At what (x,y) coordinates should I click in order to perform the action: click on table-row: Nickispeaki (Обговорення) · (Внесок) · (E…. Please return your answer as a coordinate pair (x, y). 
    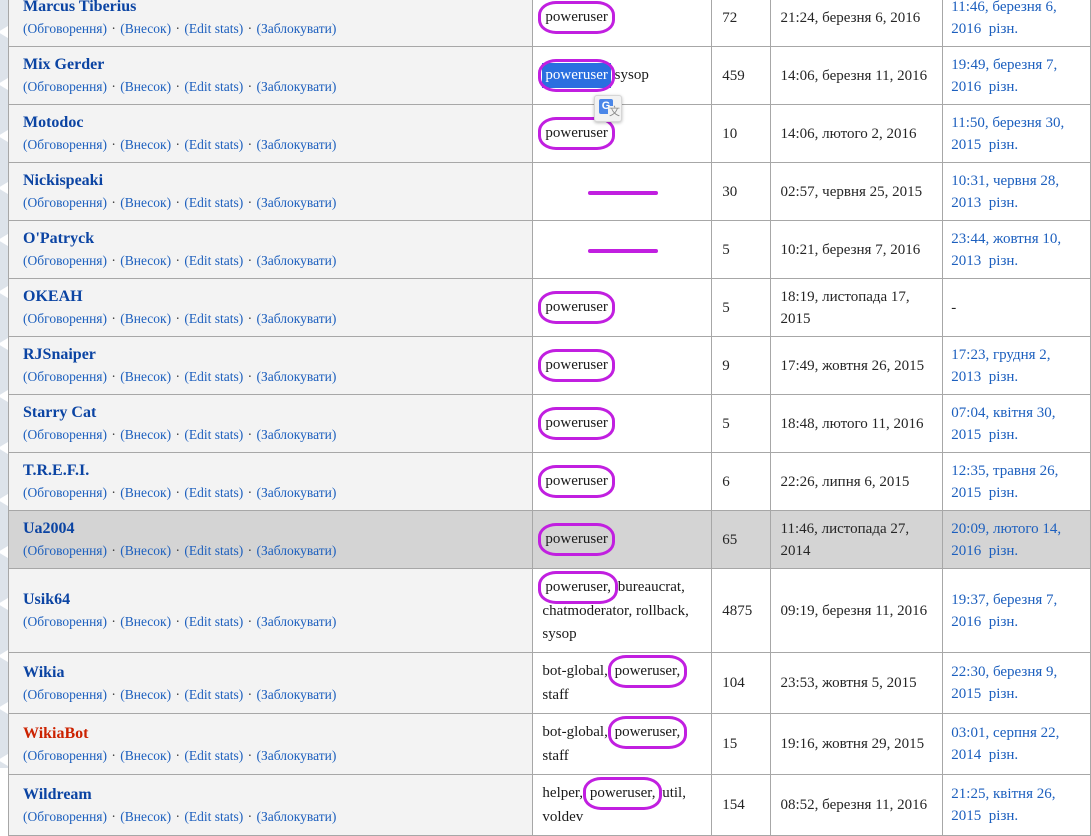
    Looking at the image, I should click on (549, 191).